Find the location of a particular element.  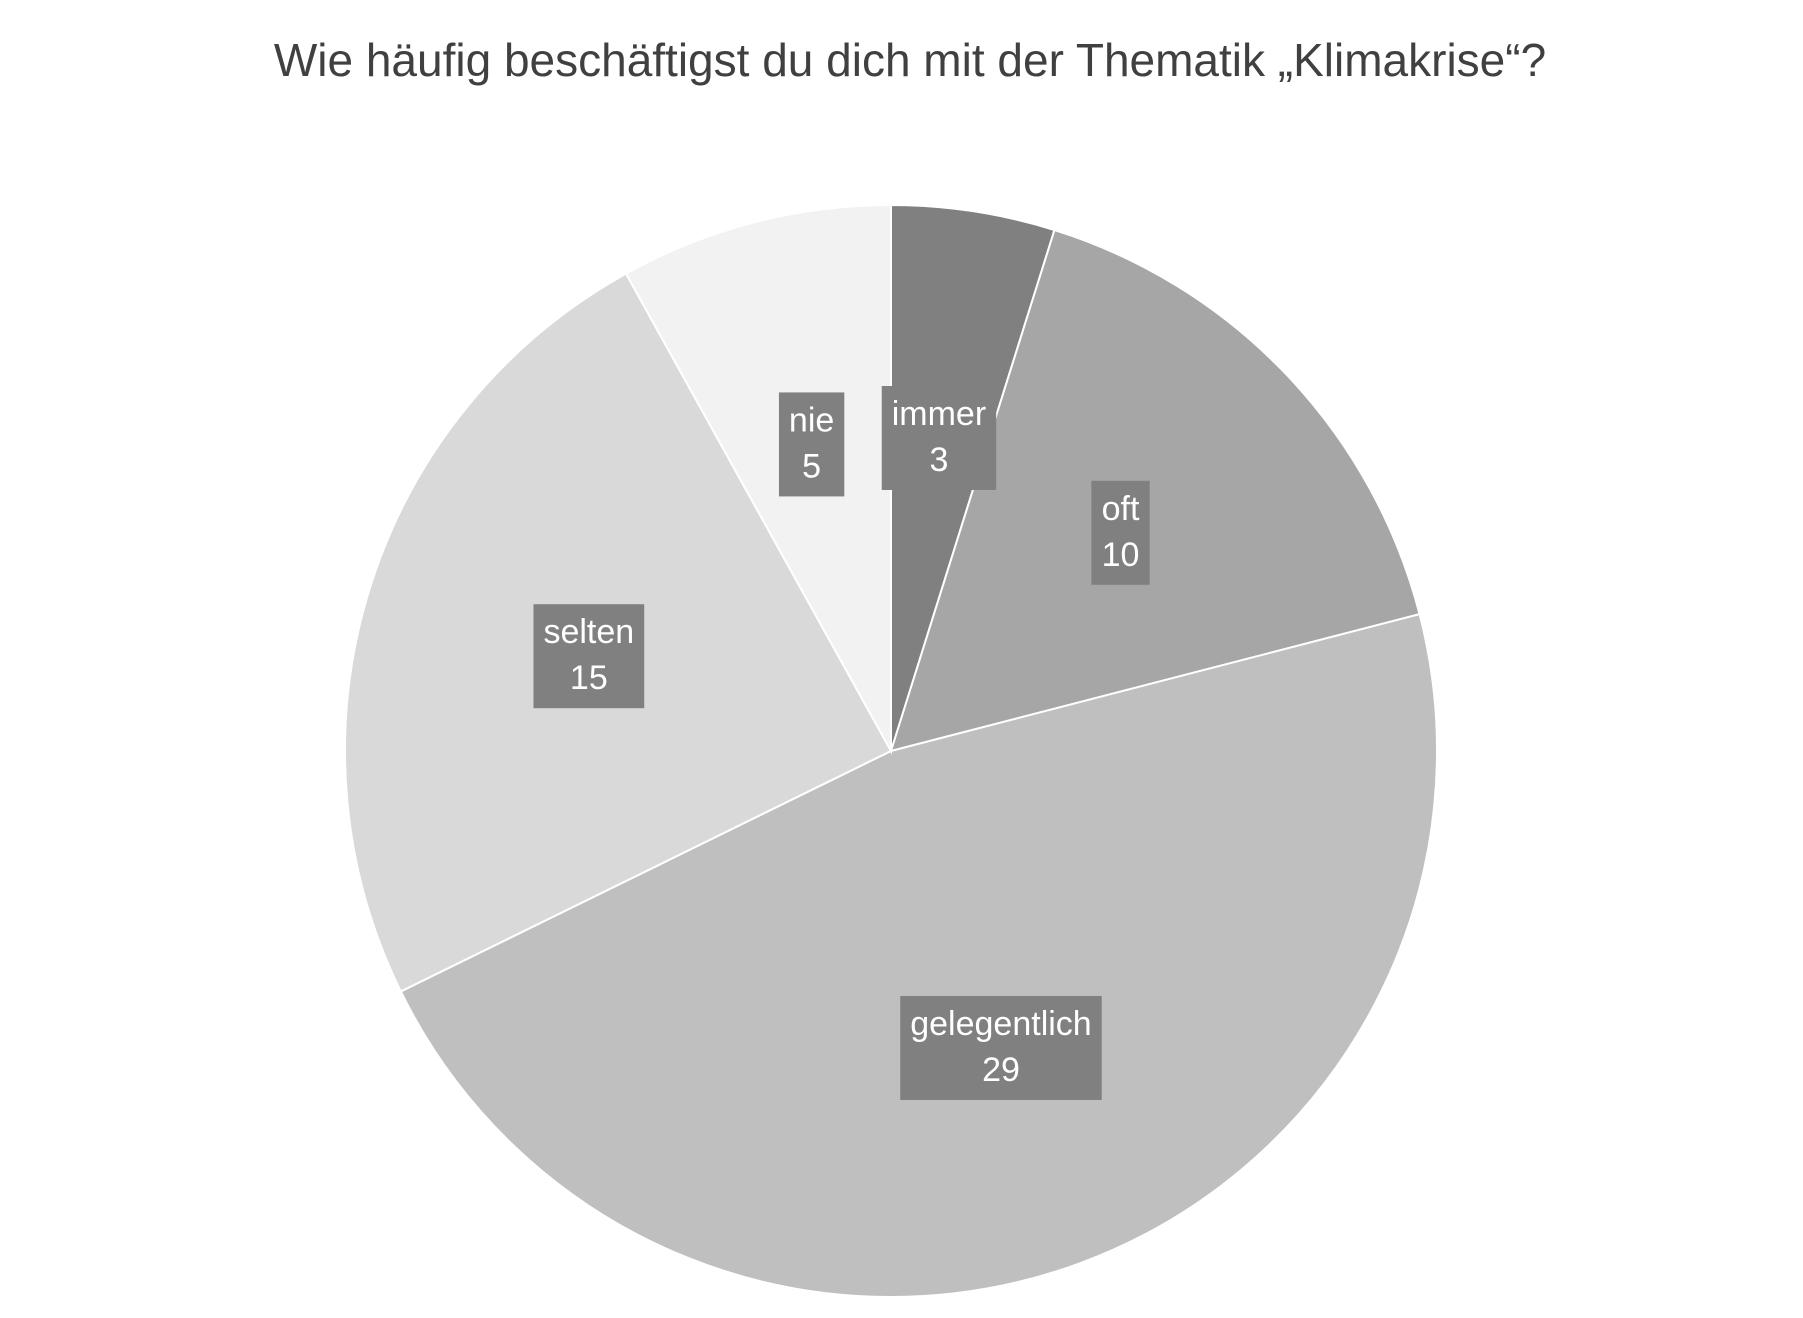

data-label: nie 5 is located at coordinates (811, 444).